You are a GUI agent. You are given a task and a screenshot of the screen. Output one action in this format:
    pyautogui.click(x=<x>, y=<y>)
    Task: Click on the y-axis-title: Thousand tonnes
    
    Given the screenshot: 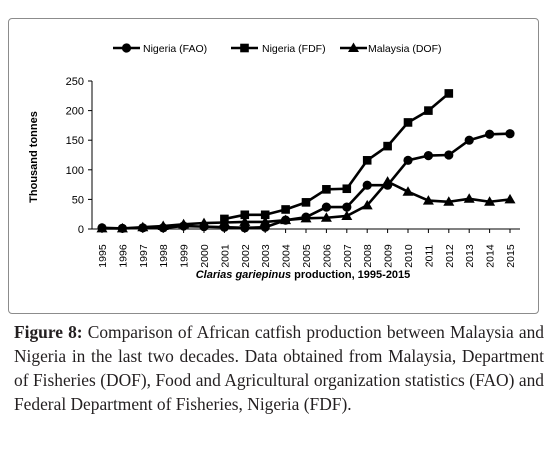 What is the action you would take?
    pyautogui.click(x=34, y=157)
    